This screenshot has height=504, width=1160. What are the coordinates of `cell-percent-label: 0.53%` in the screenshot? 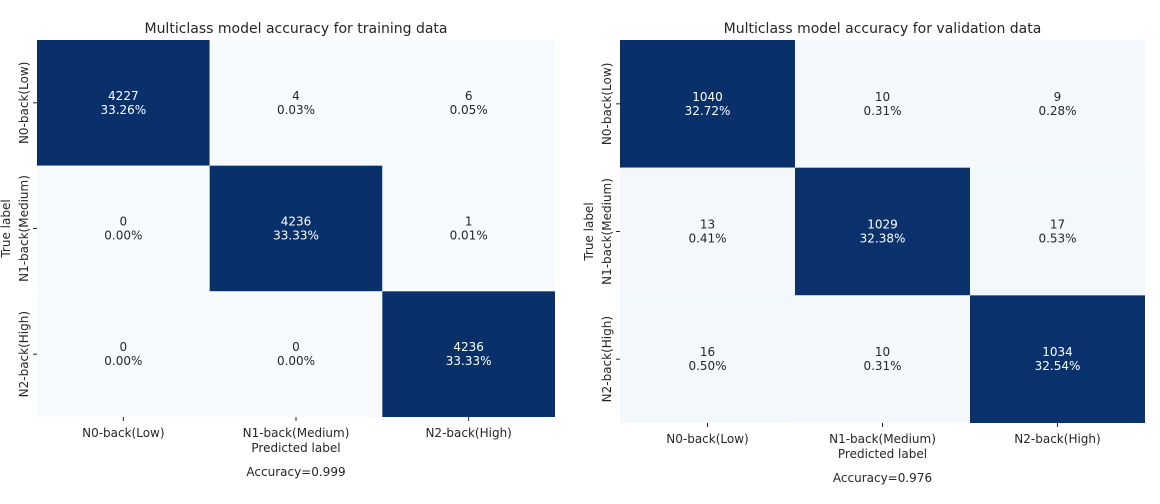 It's located at (1057, 239).